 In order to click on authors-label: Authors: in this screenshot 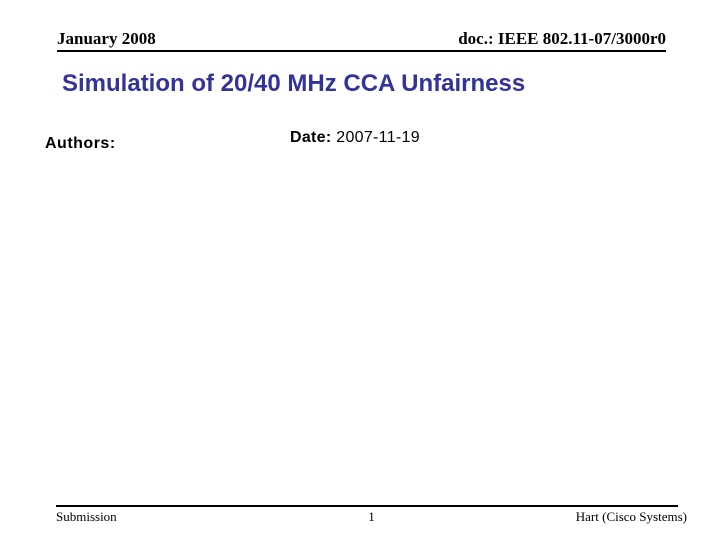, I will do `click(80, 143)`.